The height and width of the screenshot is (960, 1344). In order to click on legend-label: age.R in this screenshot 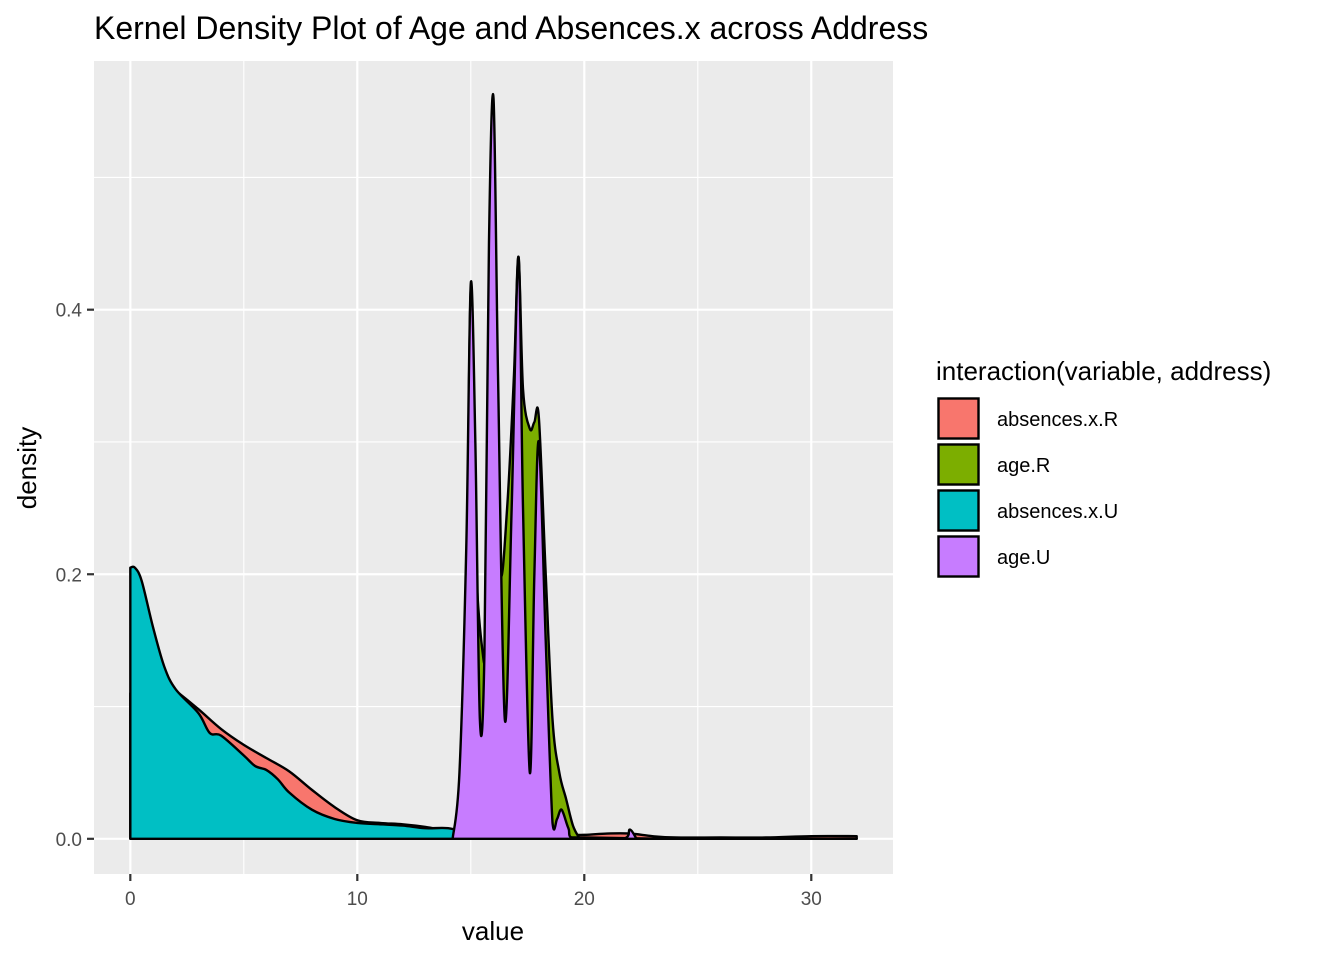, I will do `click(1023, 466)`.